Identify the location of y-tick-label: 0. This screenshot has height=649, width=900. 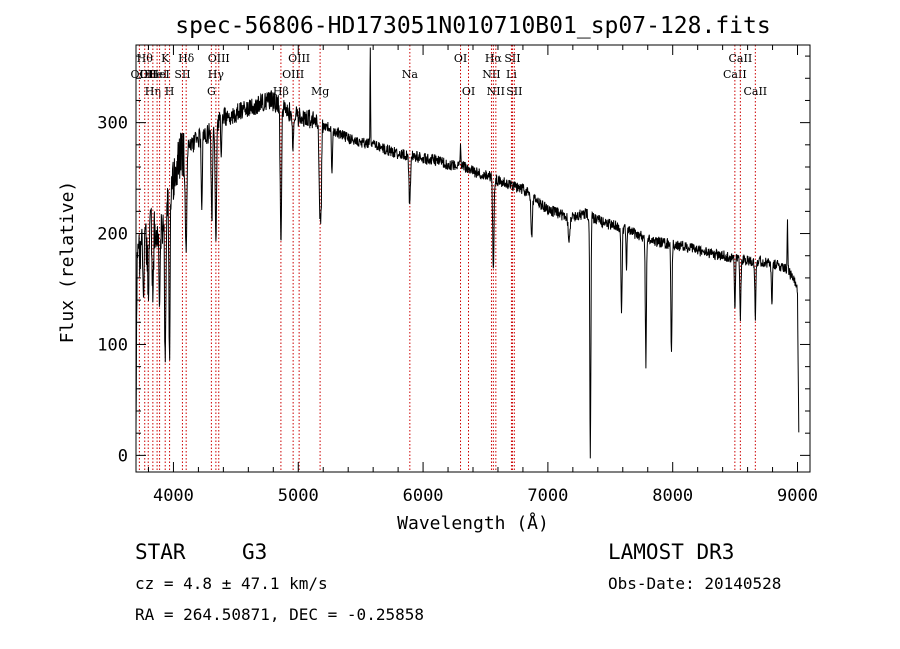
(123, 456).